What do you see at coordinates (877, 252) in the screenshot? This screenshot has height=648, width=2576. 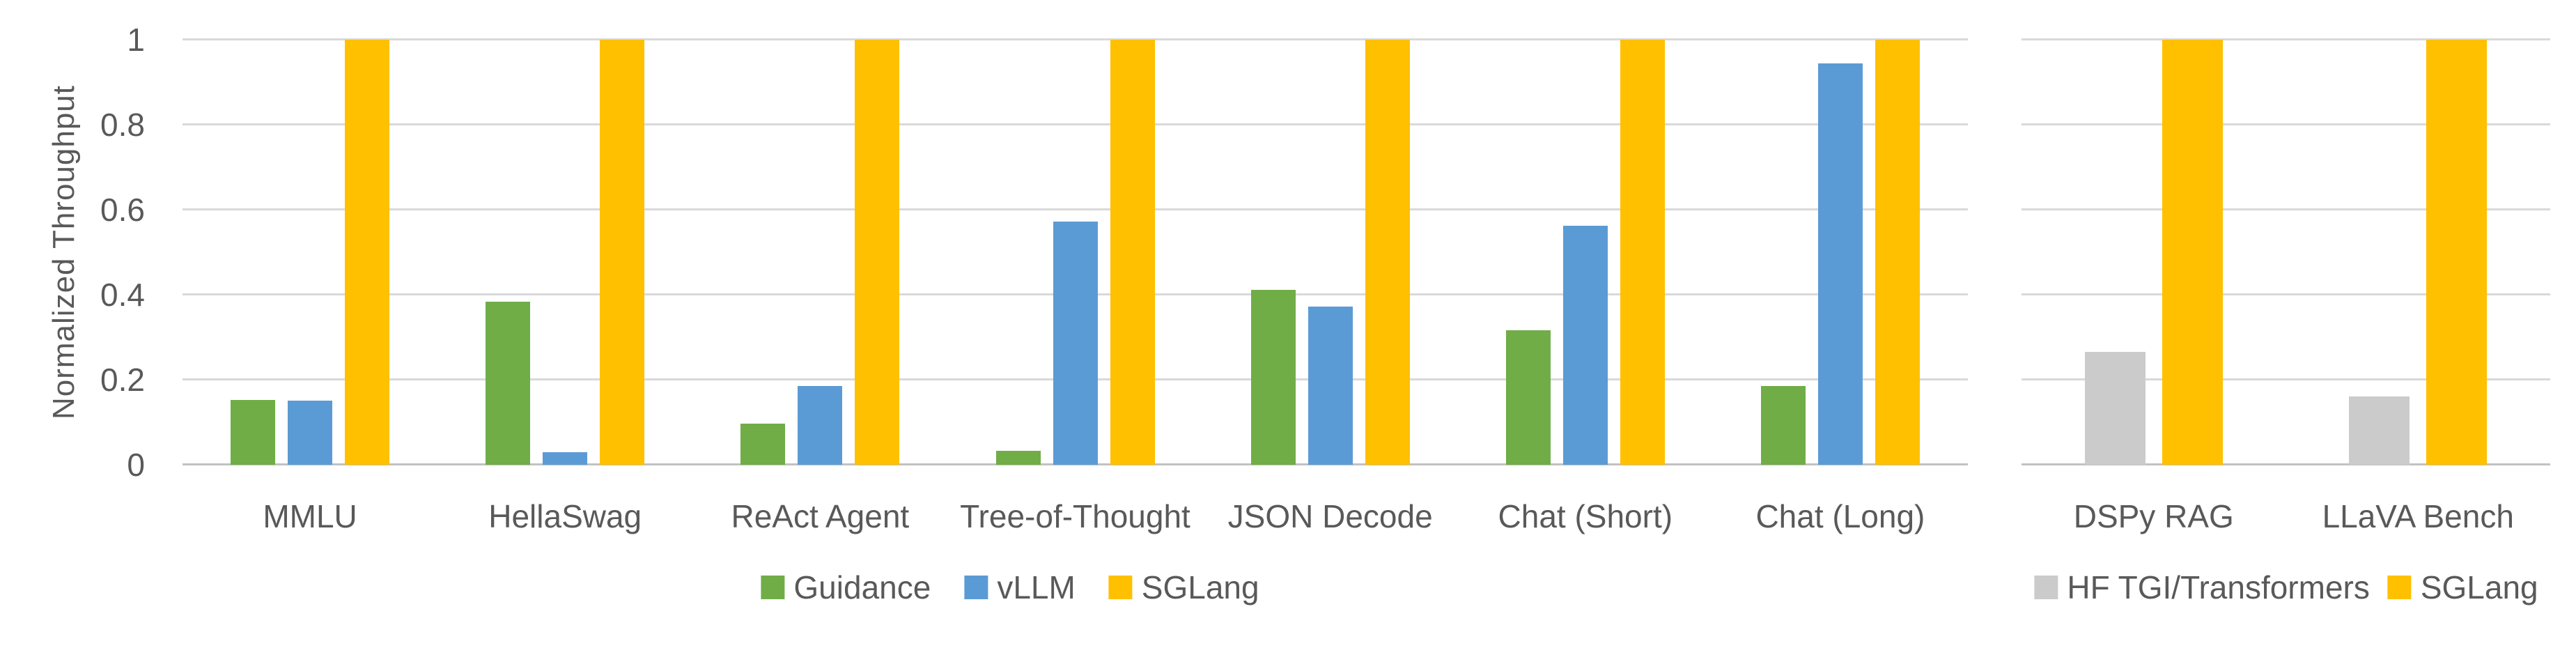 I see `bar-sglang-react-agent` at bounding box center [877, 252].